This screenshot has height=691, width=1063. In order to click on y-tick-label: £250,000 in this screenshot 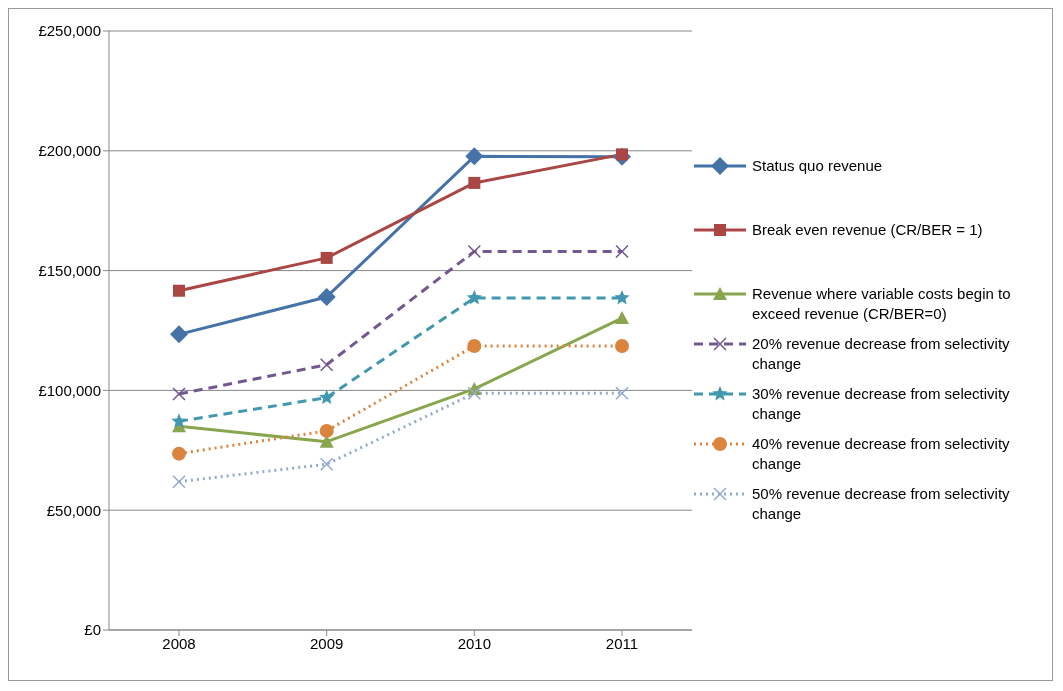, I will do `click(69, 31)`.